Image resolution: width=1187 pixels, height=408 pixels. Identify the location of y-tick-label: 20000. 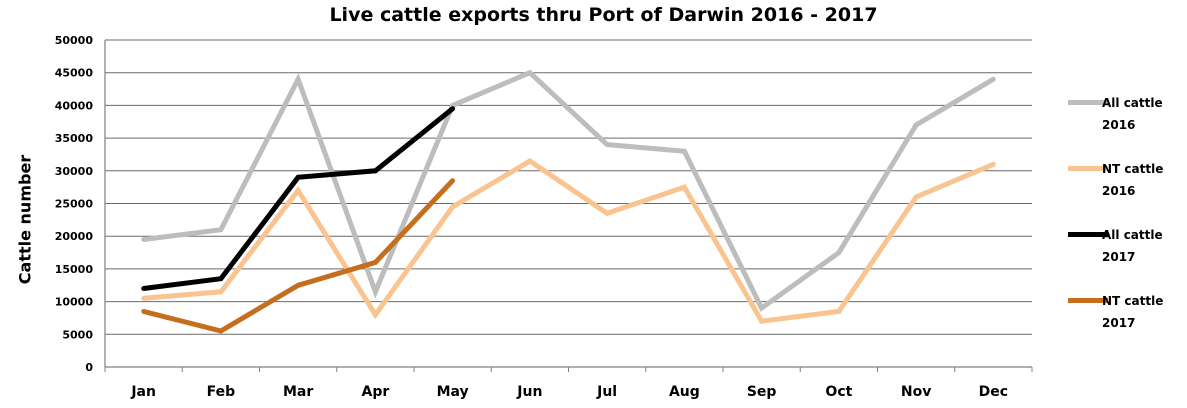
(74, 236).